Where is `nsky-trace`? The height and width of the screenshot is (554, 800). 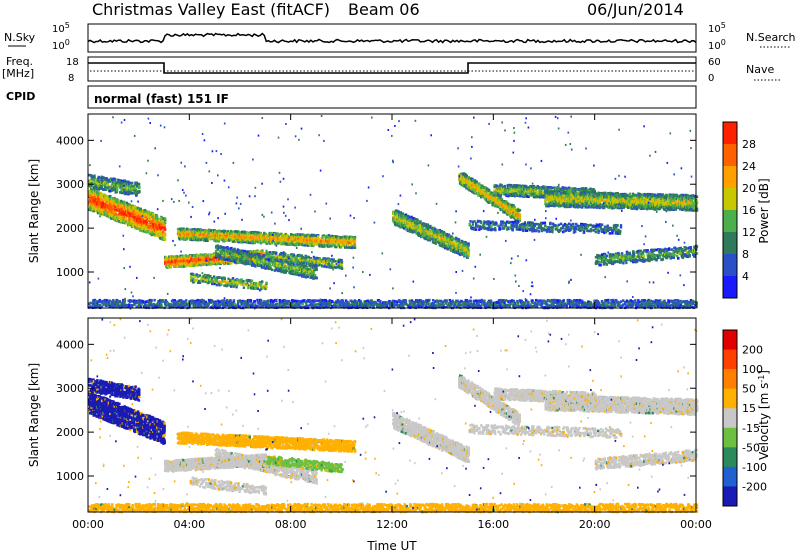
nsky-trace is located at coordinates (392, 38).